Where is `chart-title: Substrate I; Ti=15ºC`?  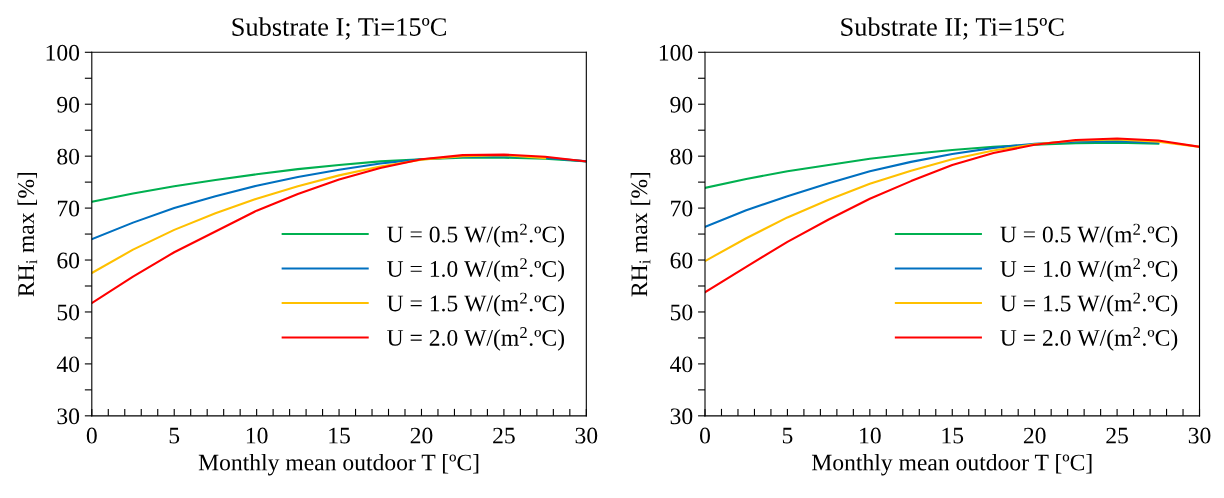
chart-title: Substrate I; Ti=15ºC is located at coordinates (339, 28).